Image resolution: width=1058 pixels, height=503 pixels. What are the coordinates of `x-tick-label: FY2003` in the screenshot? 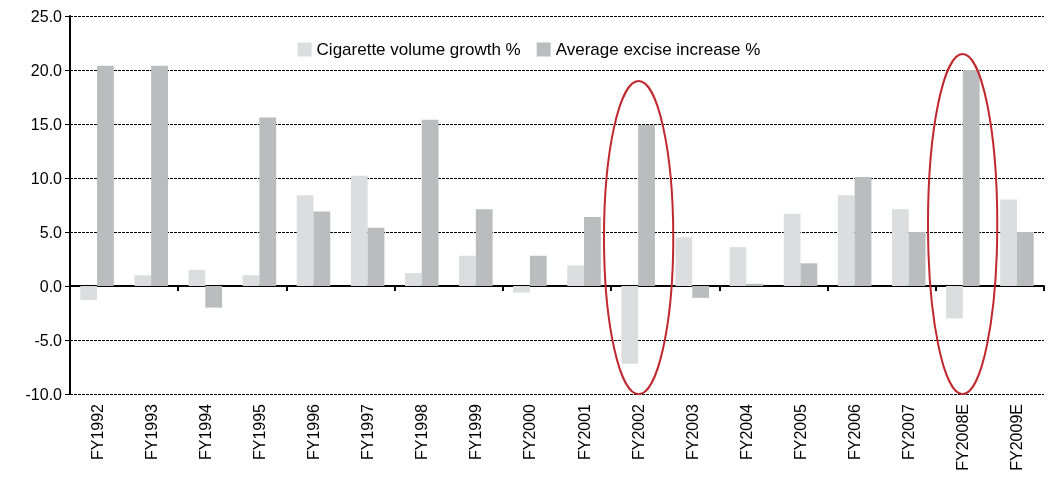 It's located at (692, 432).